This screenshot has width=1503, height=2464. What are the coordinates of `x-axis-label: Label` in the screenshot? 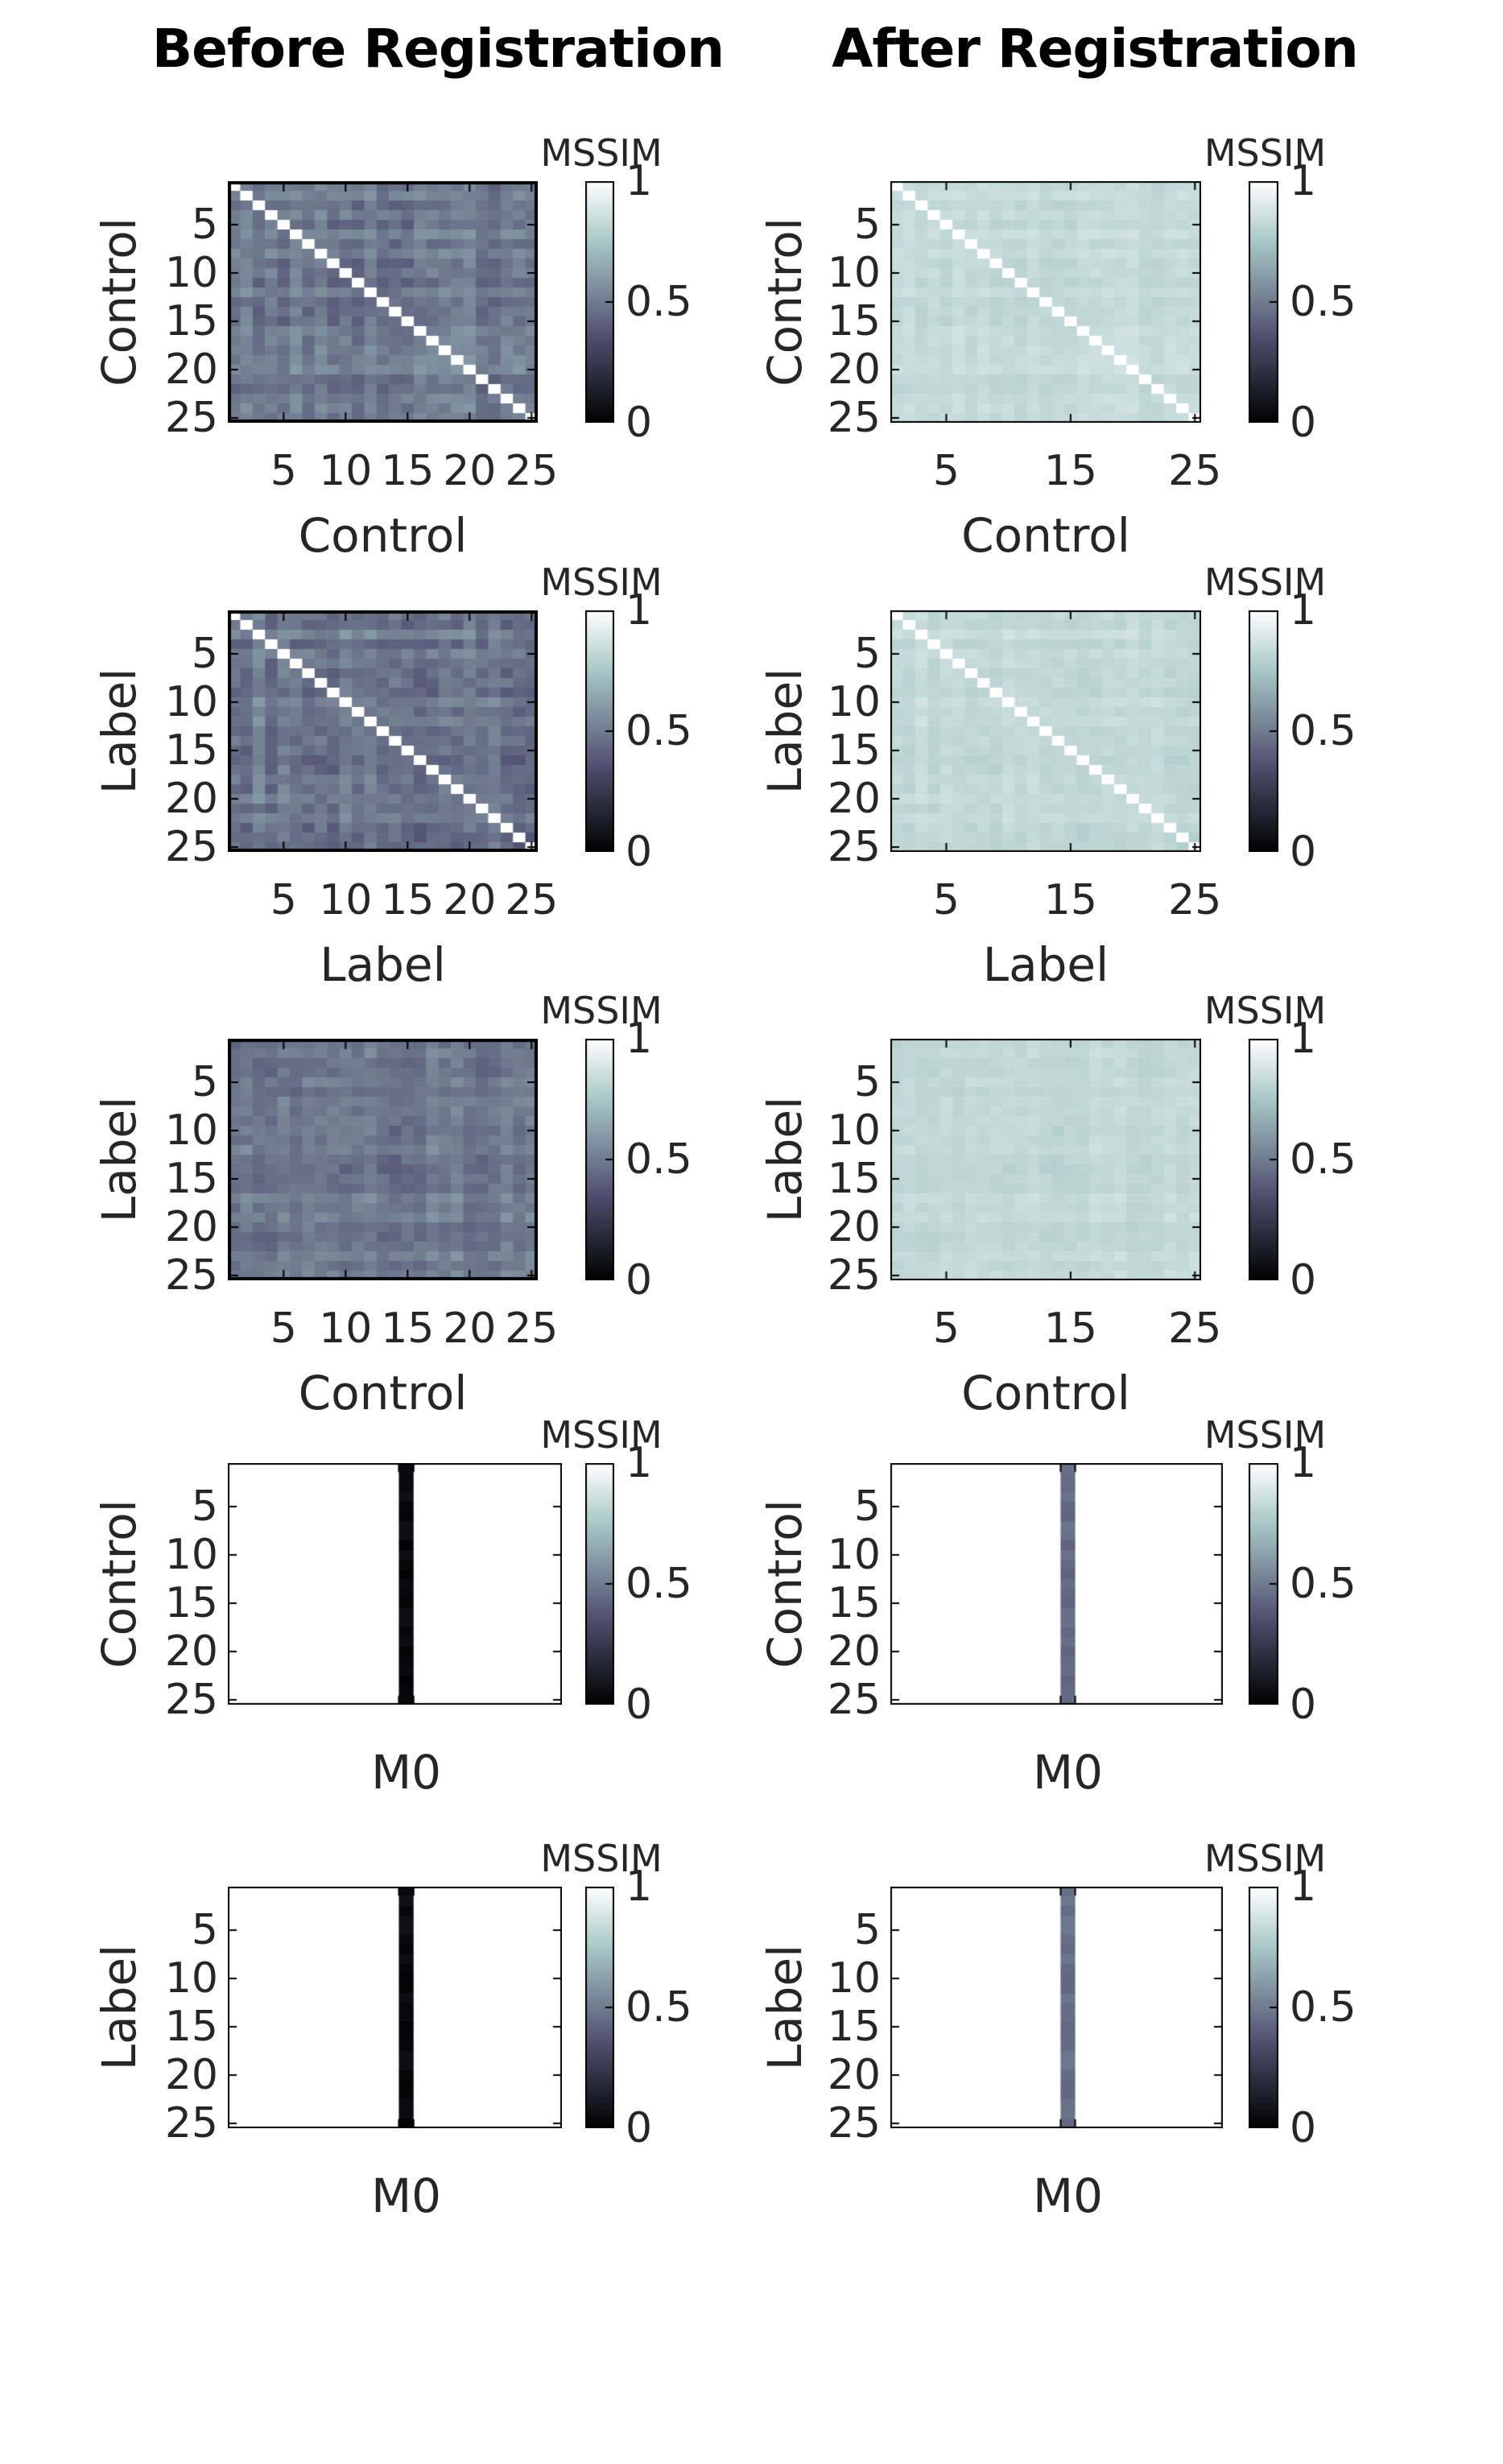 It's located at (383, 964).